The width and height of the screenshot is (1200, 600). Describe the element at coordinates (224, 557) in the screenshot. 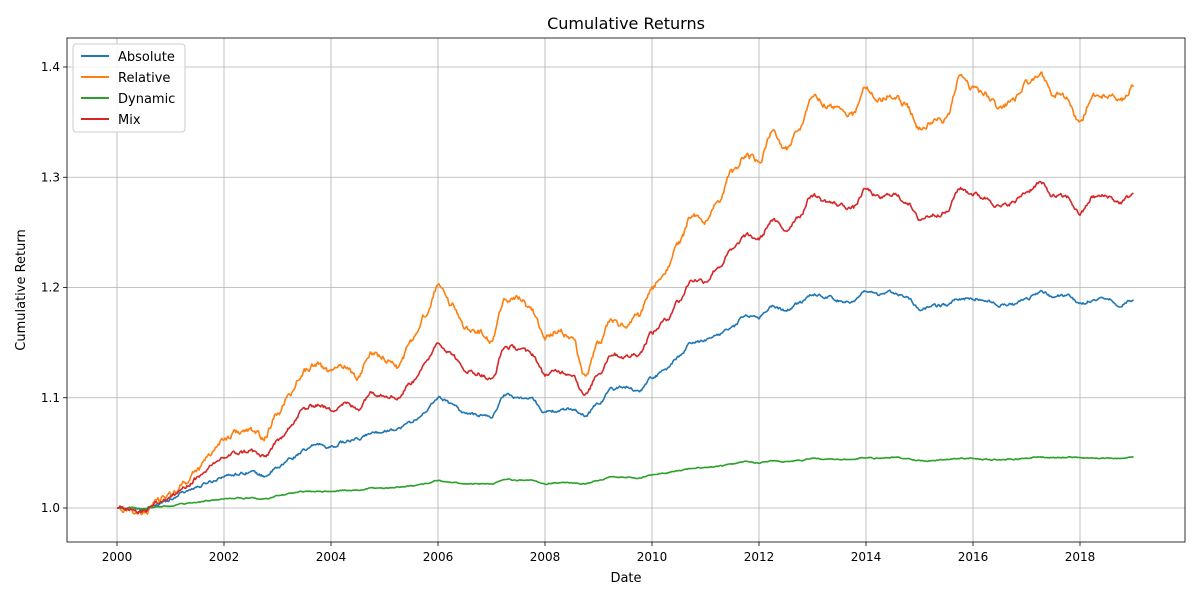

I see `x-tick-label: 2002` at that location.